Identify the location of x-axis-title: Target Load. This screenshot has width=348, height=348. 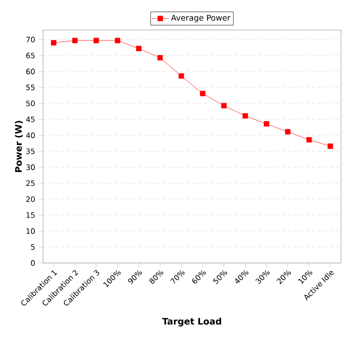
(192, 322).